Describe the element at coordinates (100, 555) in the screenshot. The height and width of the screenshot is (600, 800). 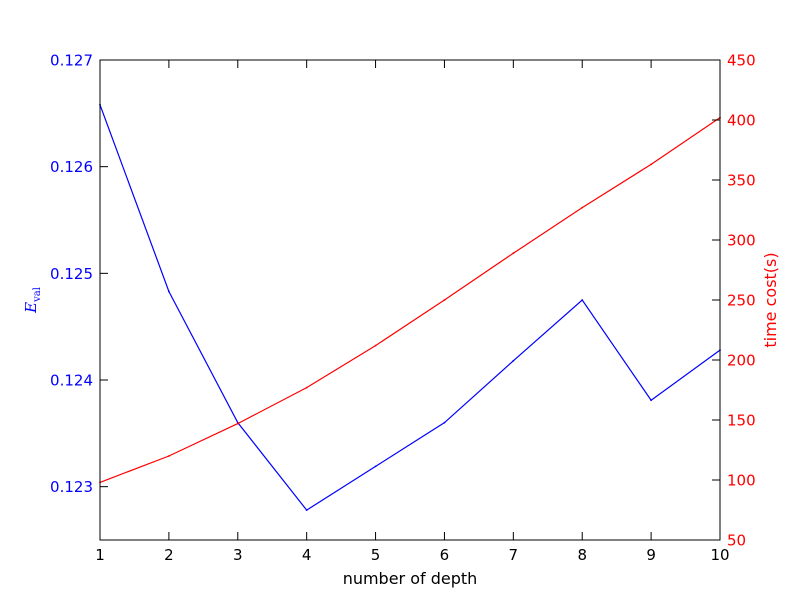
I see `x-tick-label: 1` at that location.